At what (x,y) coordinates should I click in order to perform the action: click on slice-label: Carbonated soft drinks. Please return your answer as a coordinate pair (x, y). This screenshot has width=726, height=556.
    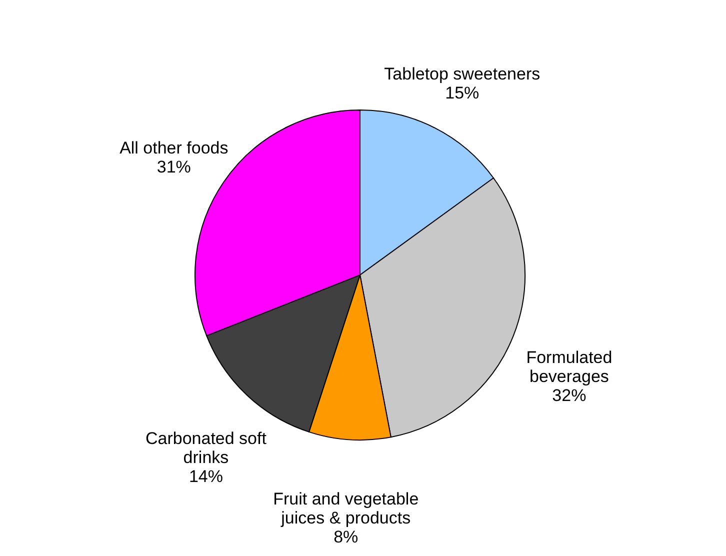
    Looking at the image, I should click on (206, 448).